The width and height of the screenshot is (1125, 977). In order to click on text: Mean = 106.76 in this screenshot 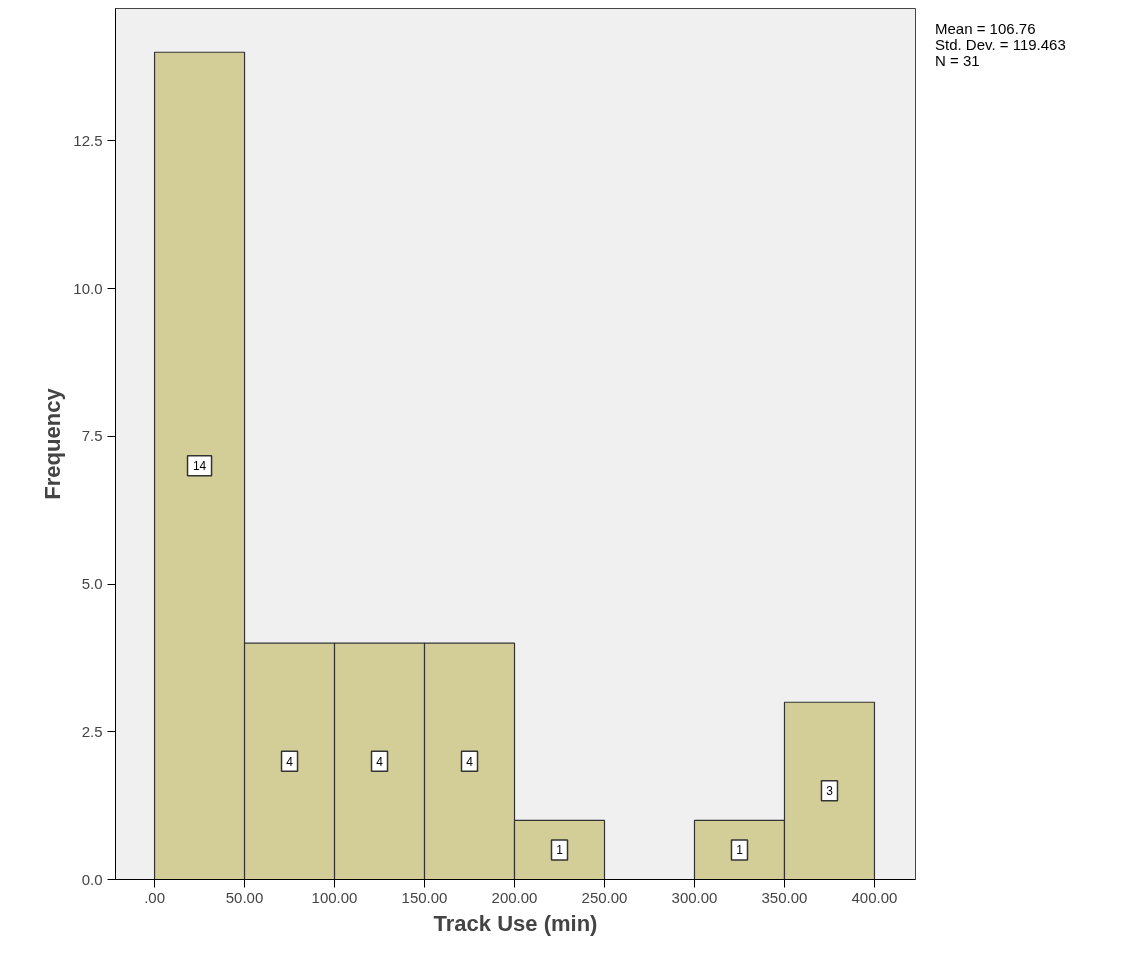, I will do `click(985, 28)`.